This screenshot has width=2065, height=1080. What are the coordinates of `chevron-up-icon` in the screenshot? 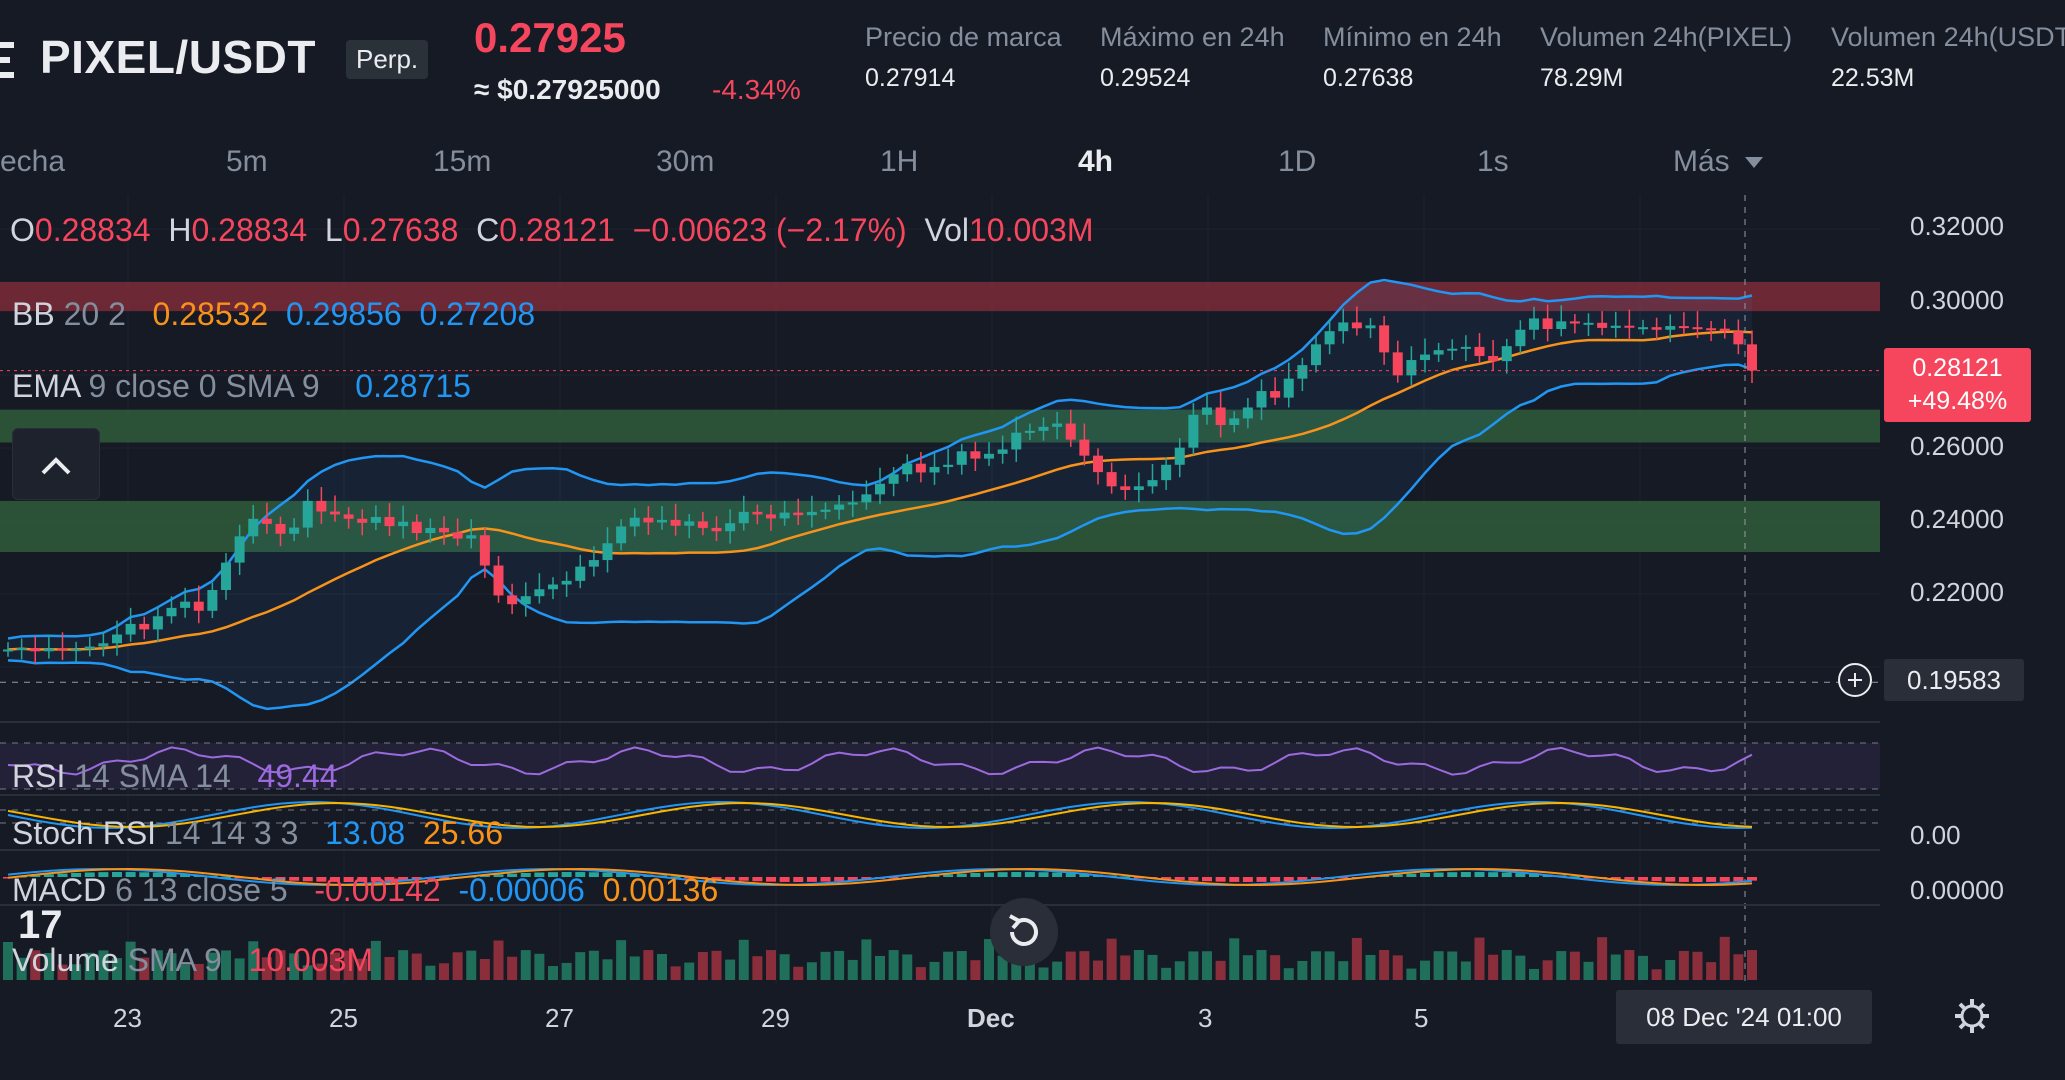 It's located at (56, 466).